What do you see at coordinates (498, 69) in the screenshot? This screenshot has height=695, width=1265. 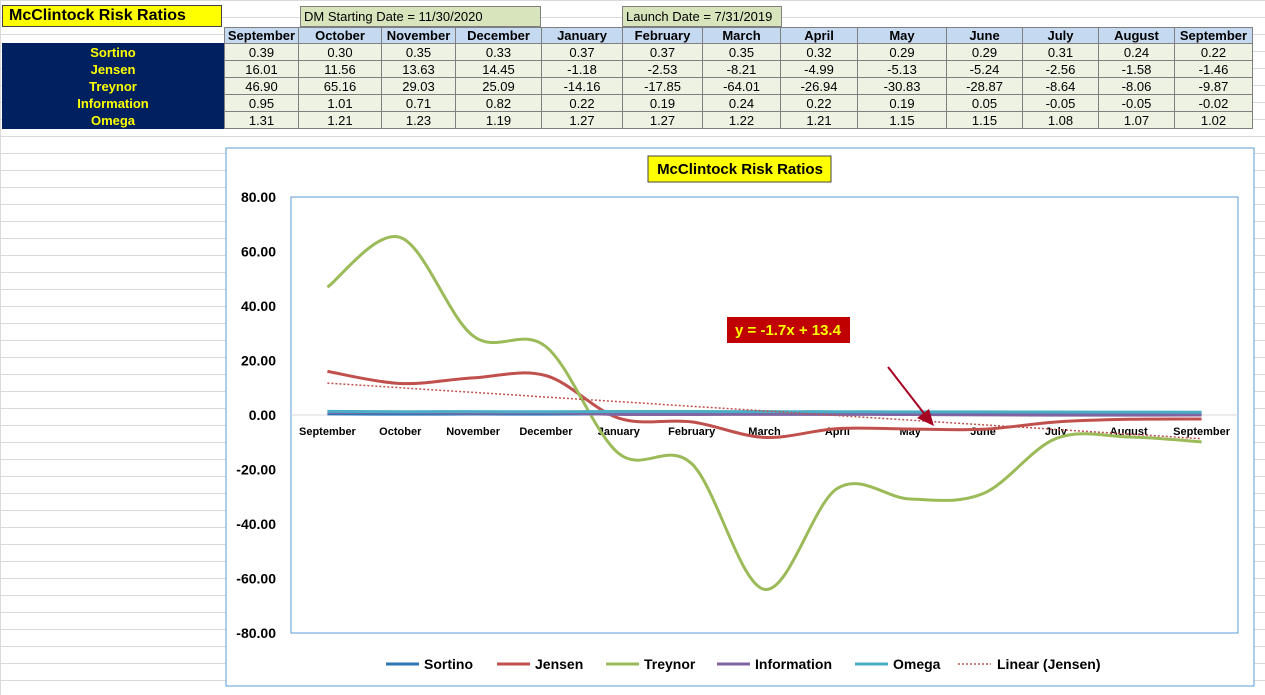 I see `value-cell: 14.45` at bounding box center [498, 69].